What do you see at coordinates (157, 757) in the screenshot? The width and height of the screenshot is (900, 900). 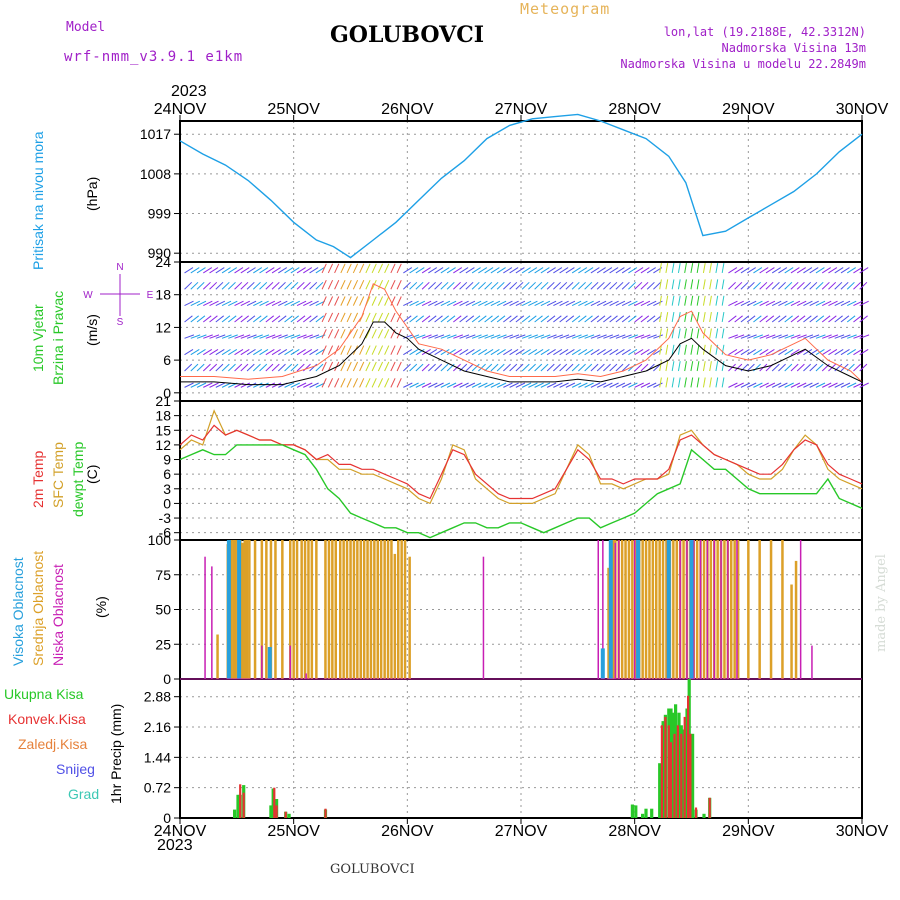 I see `y-tick-label: 1.44` at bounding box center [157, 757].